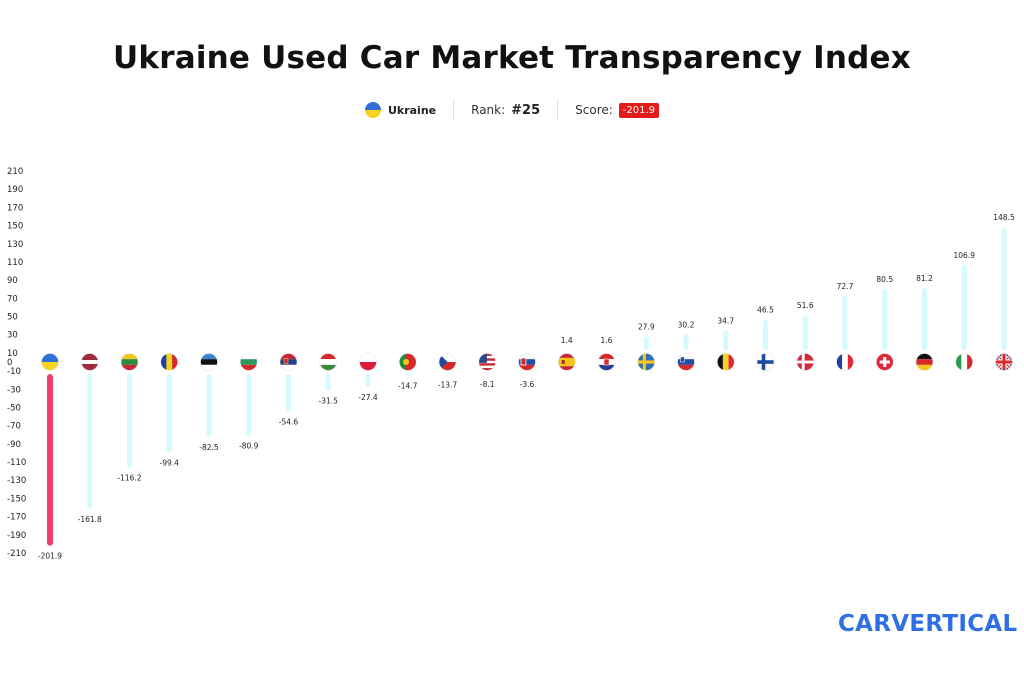 Image resolution: width=1024 pixels, height=684 pixels. Describe the element at coordinates (448, 384) in the screenshot. I see `value-label: -13.7` at that location.